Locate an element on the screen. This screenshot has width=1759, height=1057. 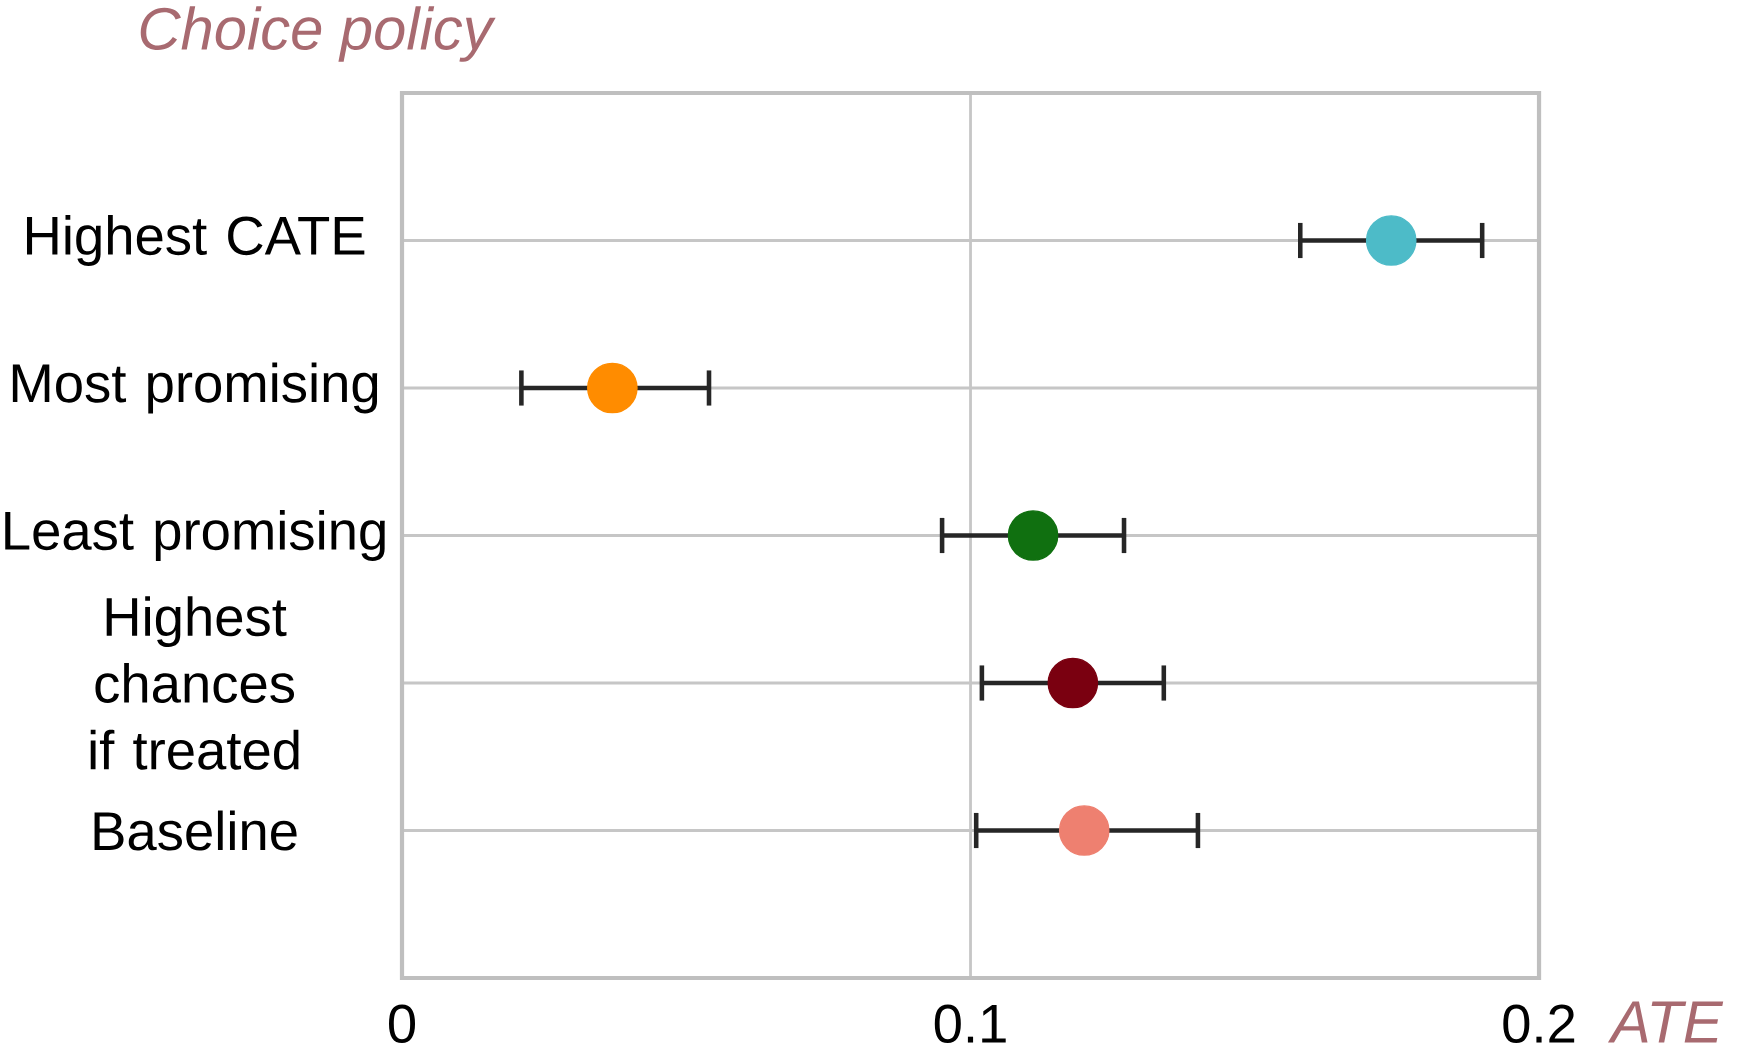
y-tick-label: Baseline is located at coordinates (195, 830).